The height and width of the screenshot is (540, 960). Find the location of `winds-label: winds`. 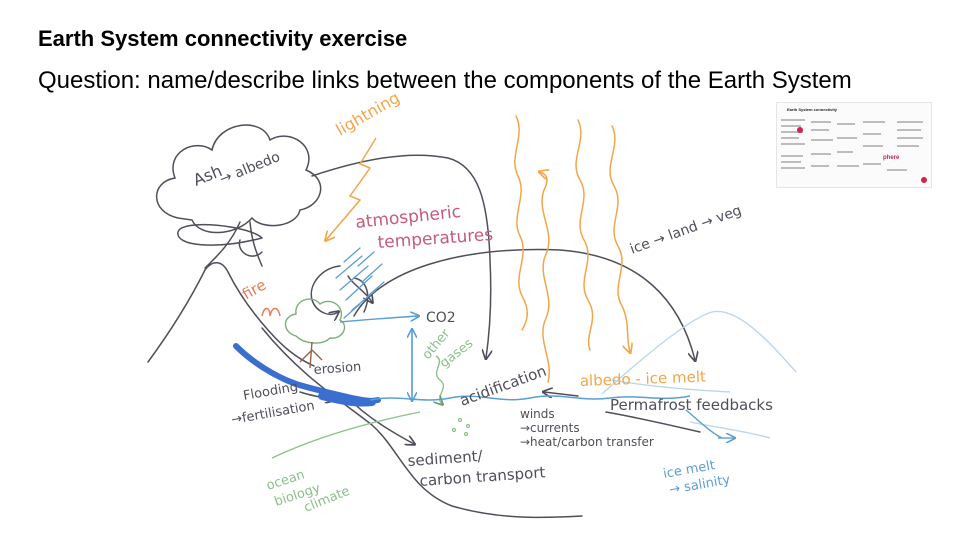

winds-label: winds is located at coordinates (537, 414).